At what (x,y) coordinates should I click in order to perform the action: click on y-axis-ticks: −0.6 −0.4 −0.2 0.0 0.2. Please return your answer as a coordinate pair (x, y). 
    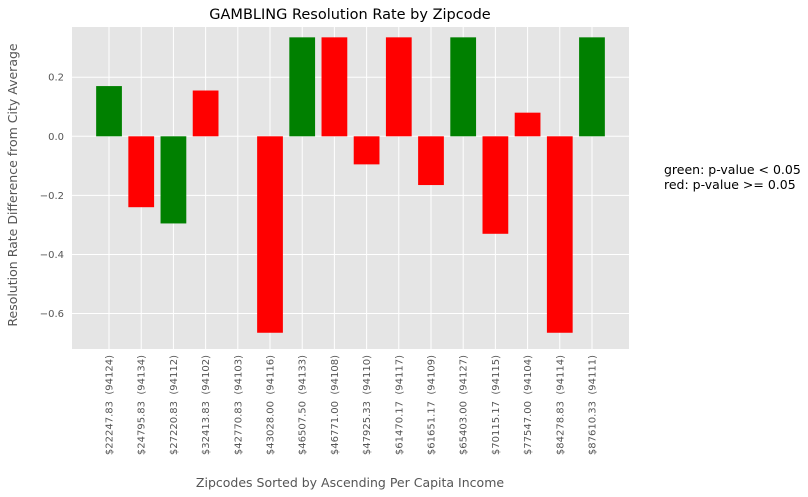
    Looking at the image, I should click on (52, 196).